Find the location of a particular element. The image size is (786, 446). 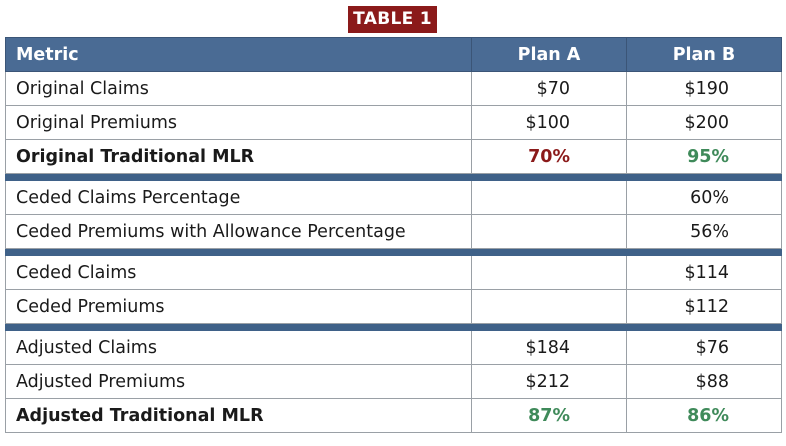

header-row: Metric Plan A Plan B is located at coordinates (393, 54).